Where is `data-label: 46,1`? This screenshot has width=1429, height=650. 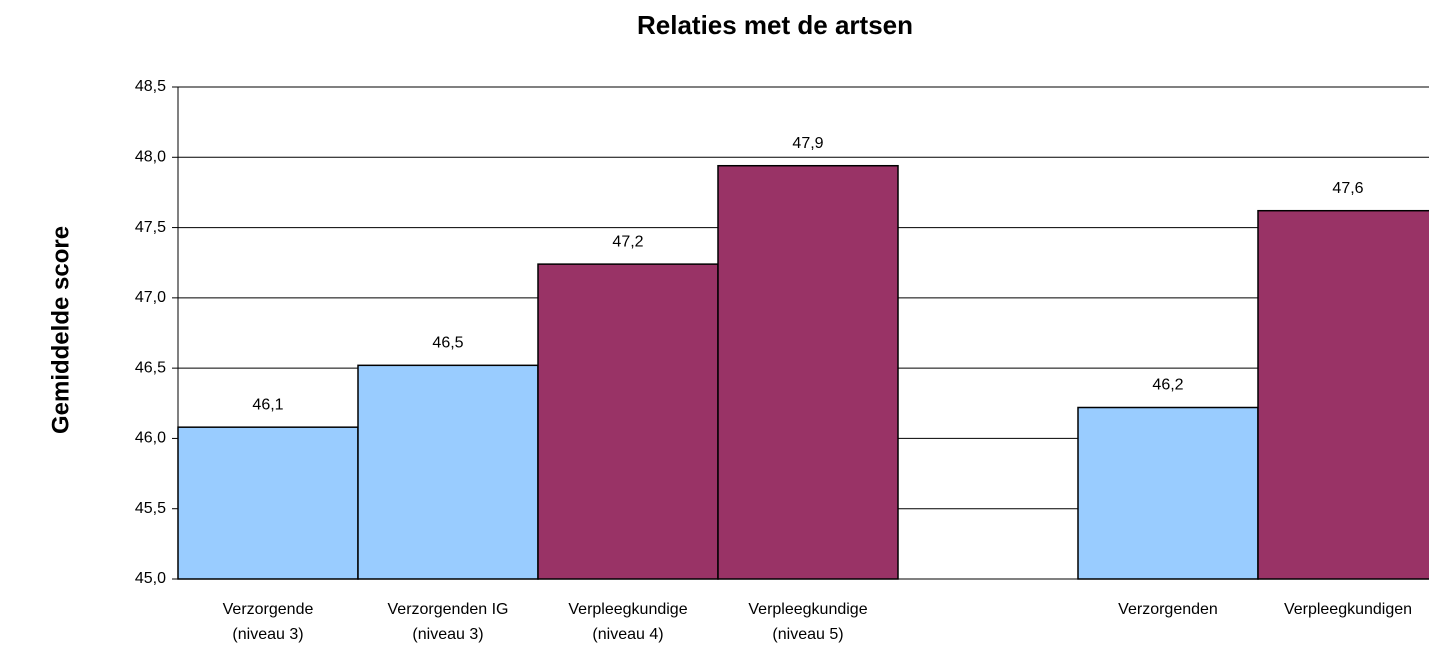
data-label: 46,1 is located at coordinates (267, 404).